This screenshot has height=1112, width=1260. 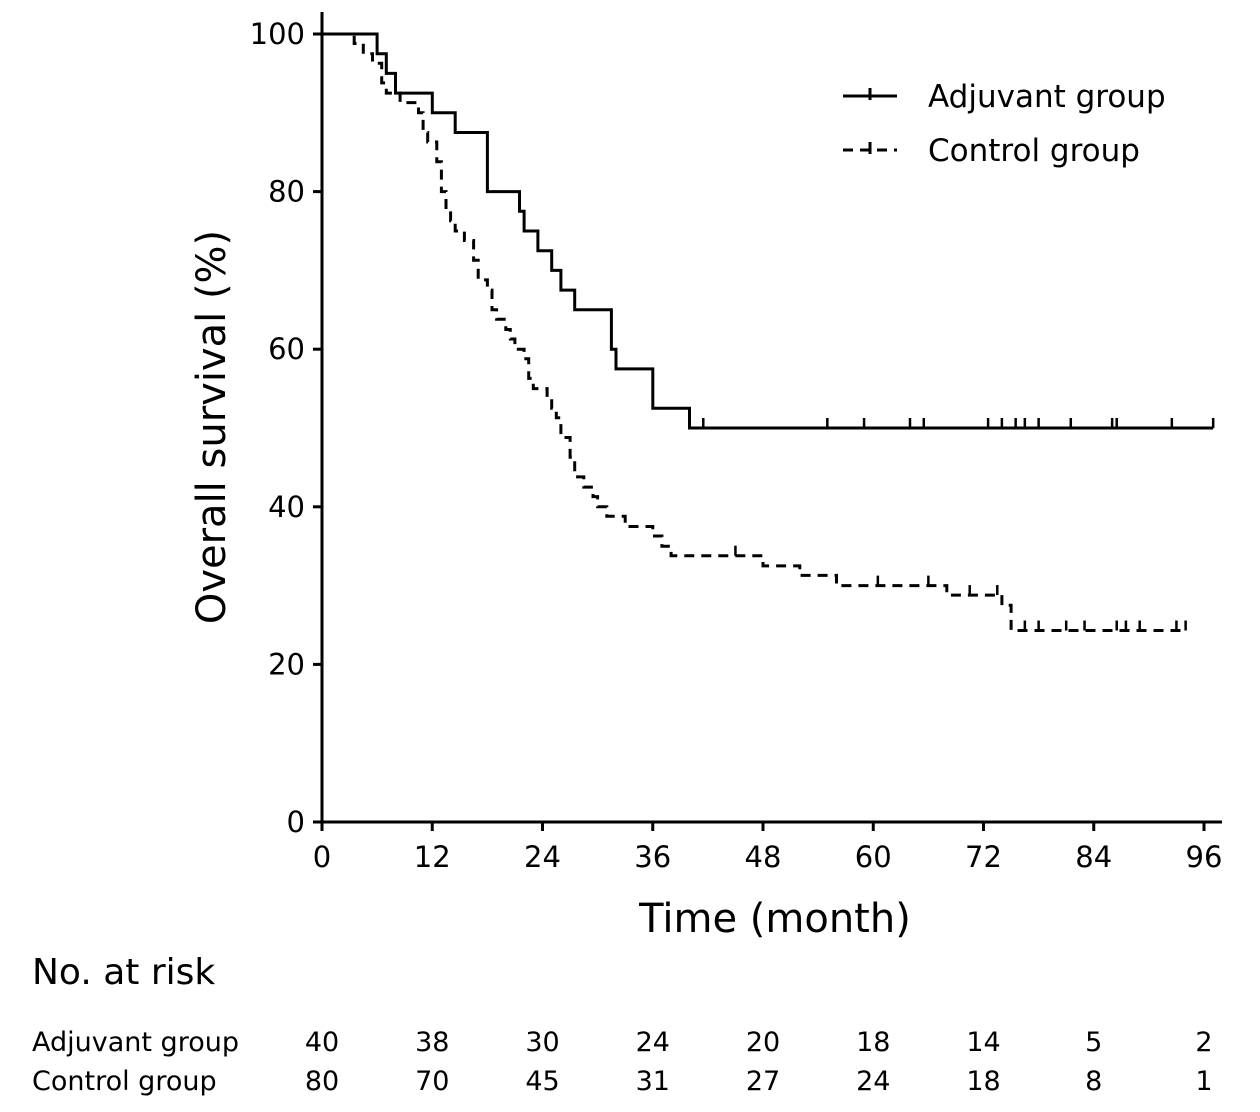 What do you see at coordinates (873, 1042) in the screenshot?
I see `risk-value-adjuvant: 18` at bounding box center [873, 1042].